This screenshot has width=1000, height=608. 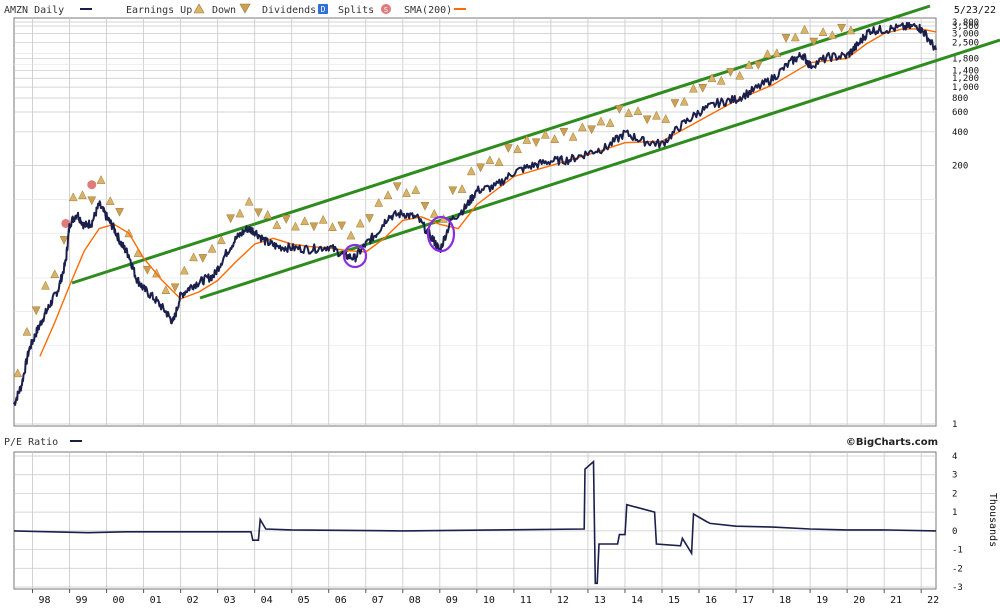 I want to click on splits-badge: S, so click(x=386, y=10).